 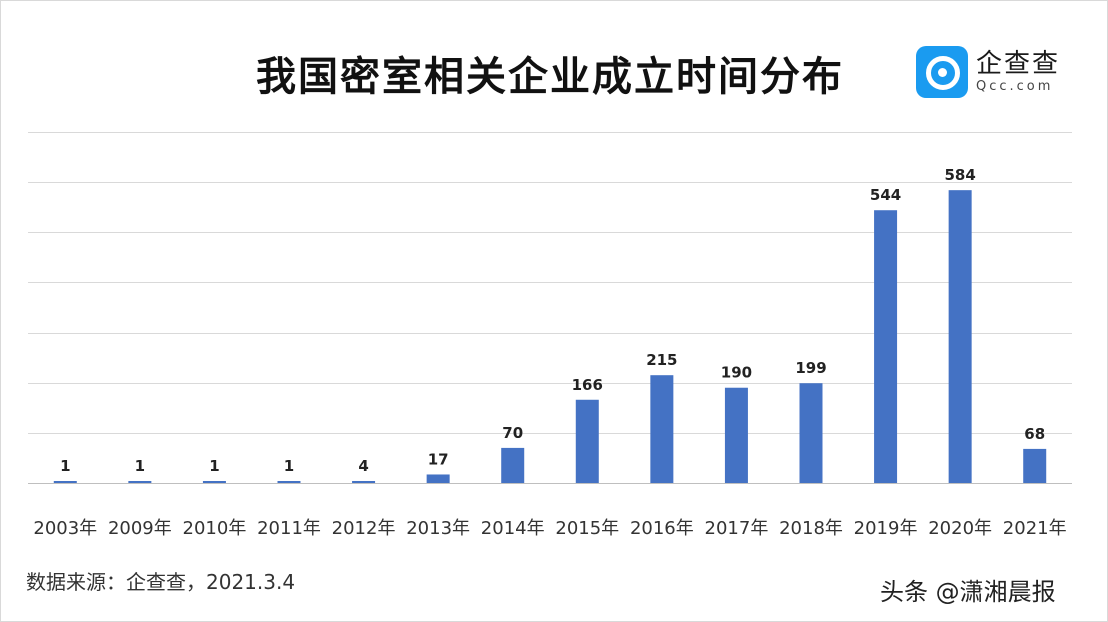 What do you see at coordinates (810, 368) in the screenshot?
I see `data-label: 199` at bounding box center [810, 368].